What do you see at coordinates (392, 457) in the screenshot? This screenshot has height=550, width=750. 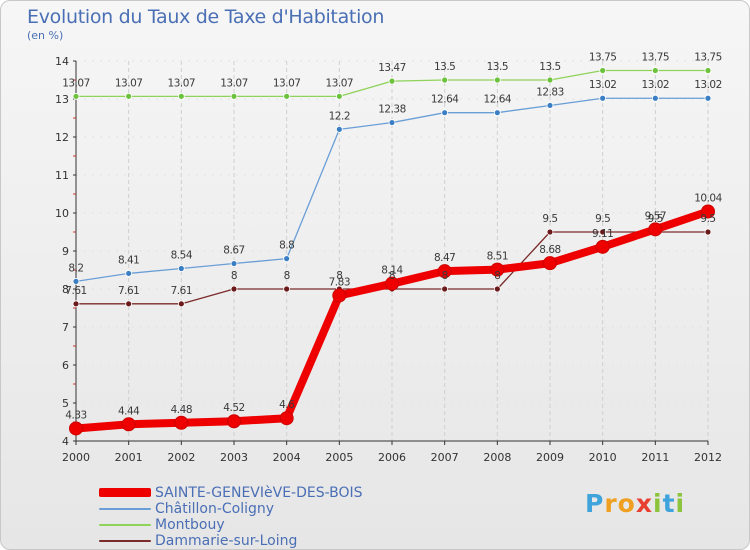 I see `x-tick-label: 2006` at bounding box center [392, 457].